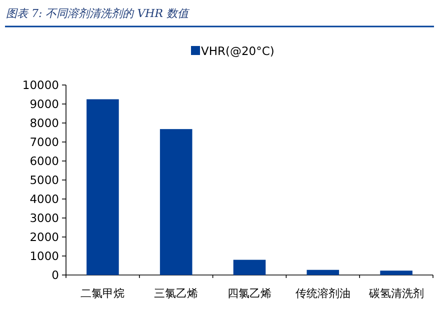  Describe the element at coordinates (44, 237) in the screenshot. I see `y-tick-label: 2000` at that location.